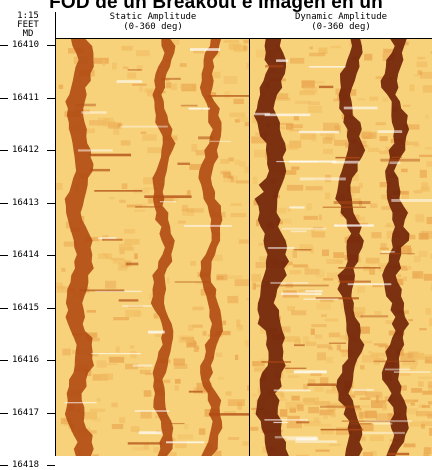 The height and width of the screenshot is (470, 432). I want to click on depth-label: 16410, so click(25, 45).